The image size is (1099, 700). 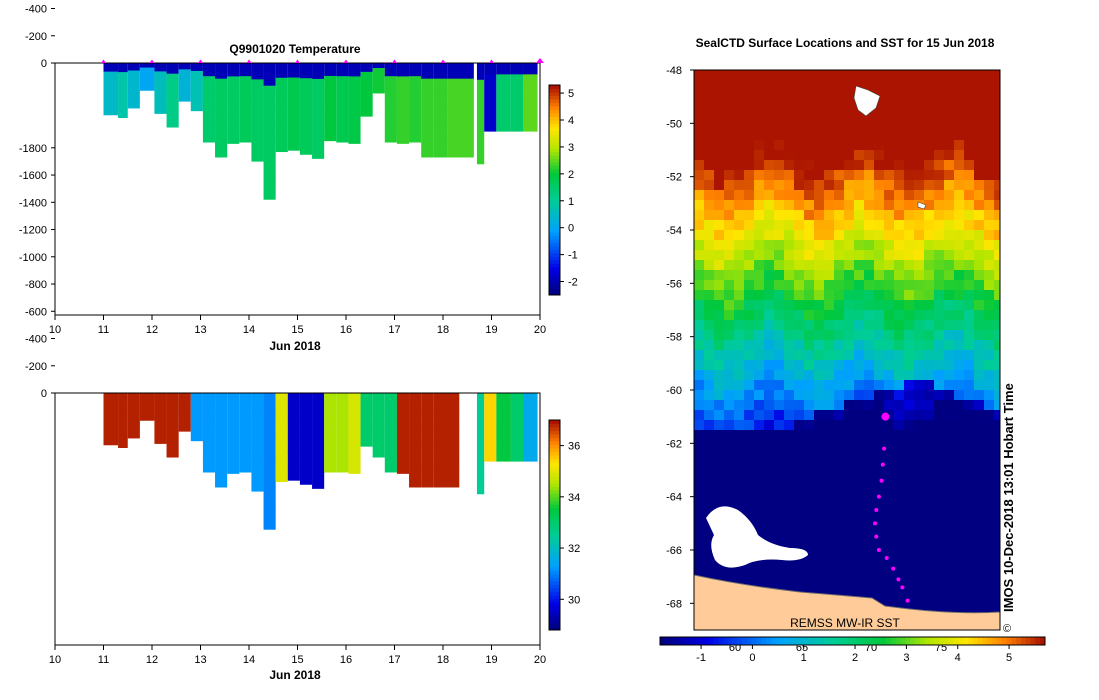 I want to click on map-latitude-axis: -48-50-52-54-56-58-60-62-64-66-68, so click(x=680, y=337).